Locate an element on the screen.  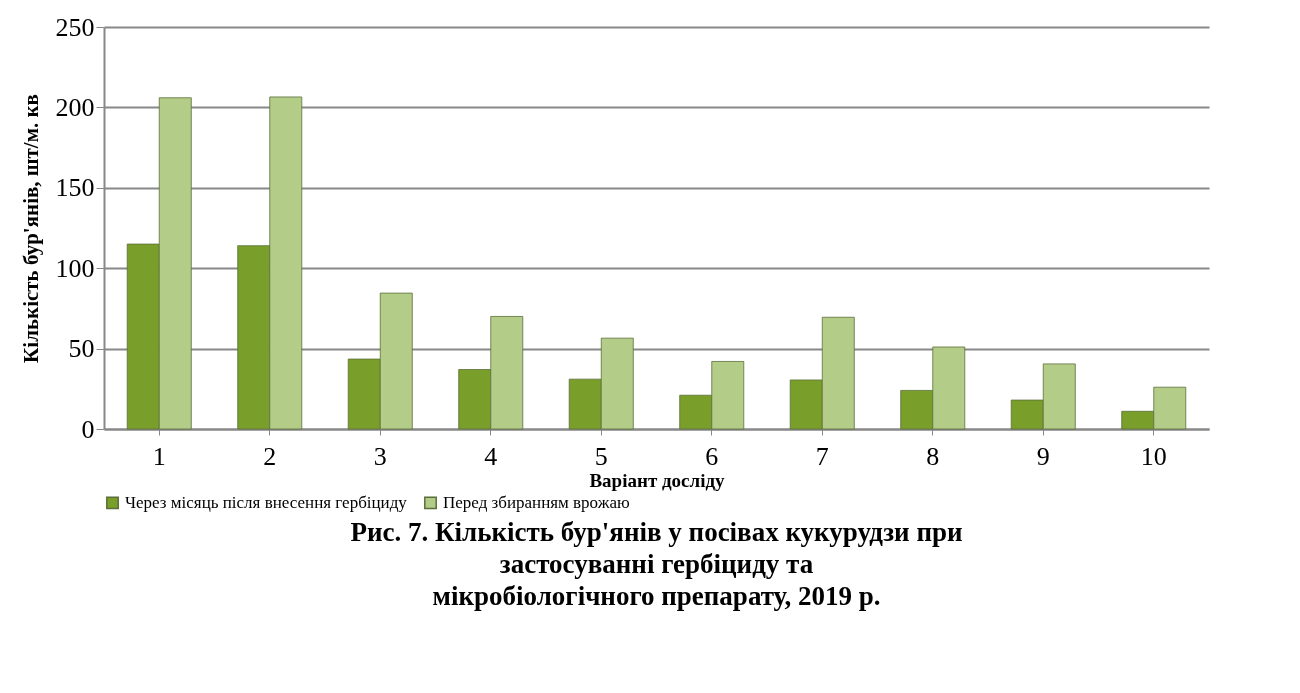
x-tick-label: 10 is located at coordinates (1153, 456).